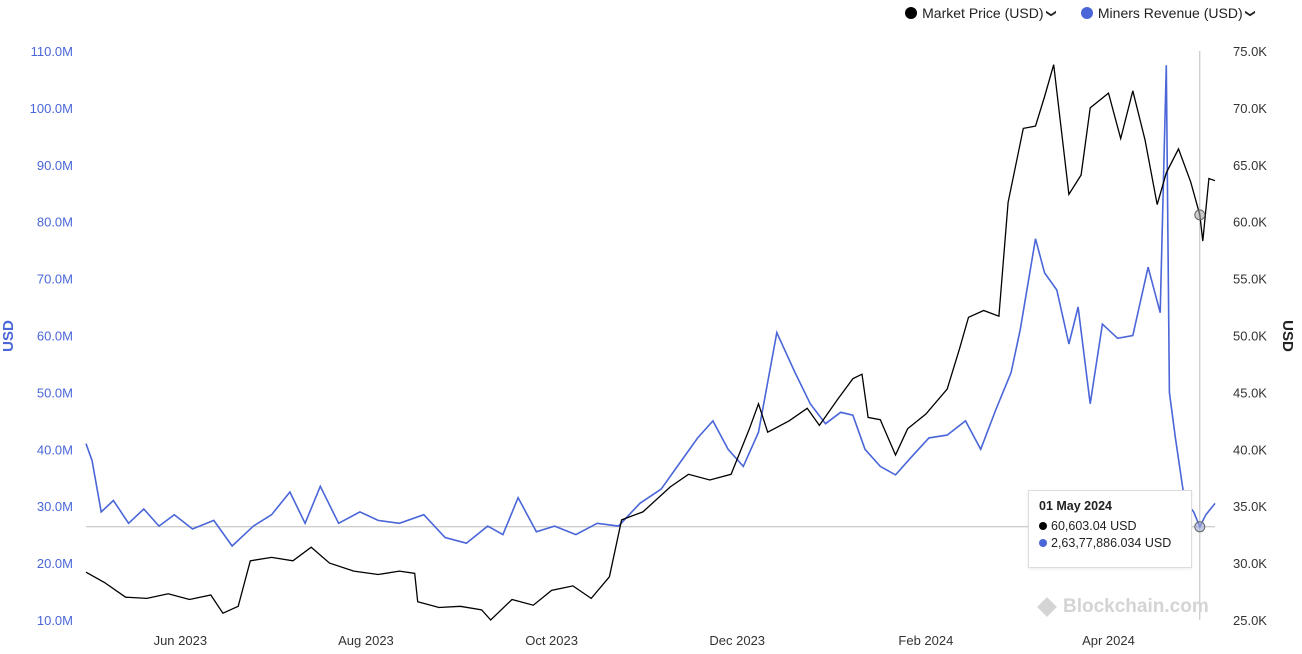  I want to click on chevron-down-icon: ❯, so click(1250, 13).